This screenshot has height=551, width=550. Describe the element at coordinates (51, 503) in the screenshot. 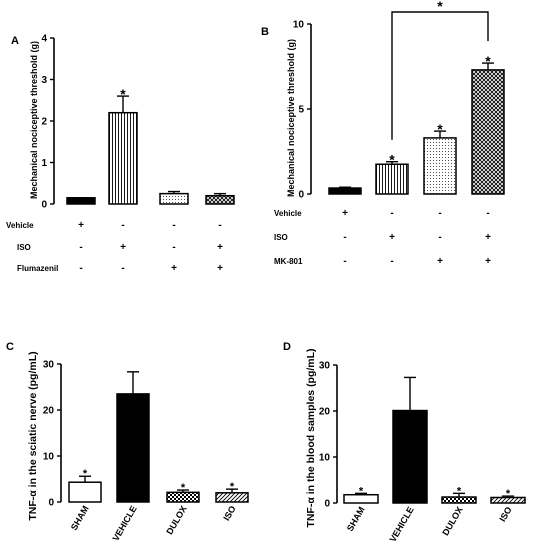

I see `panel-c-y-tick-label: 0` at that location.